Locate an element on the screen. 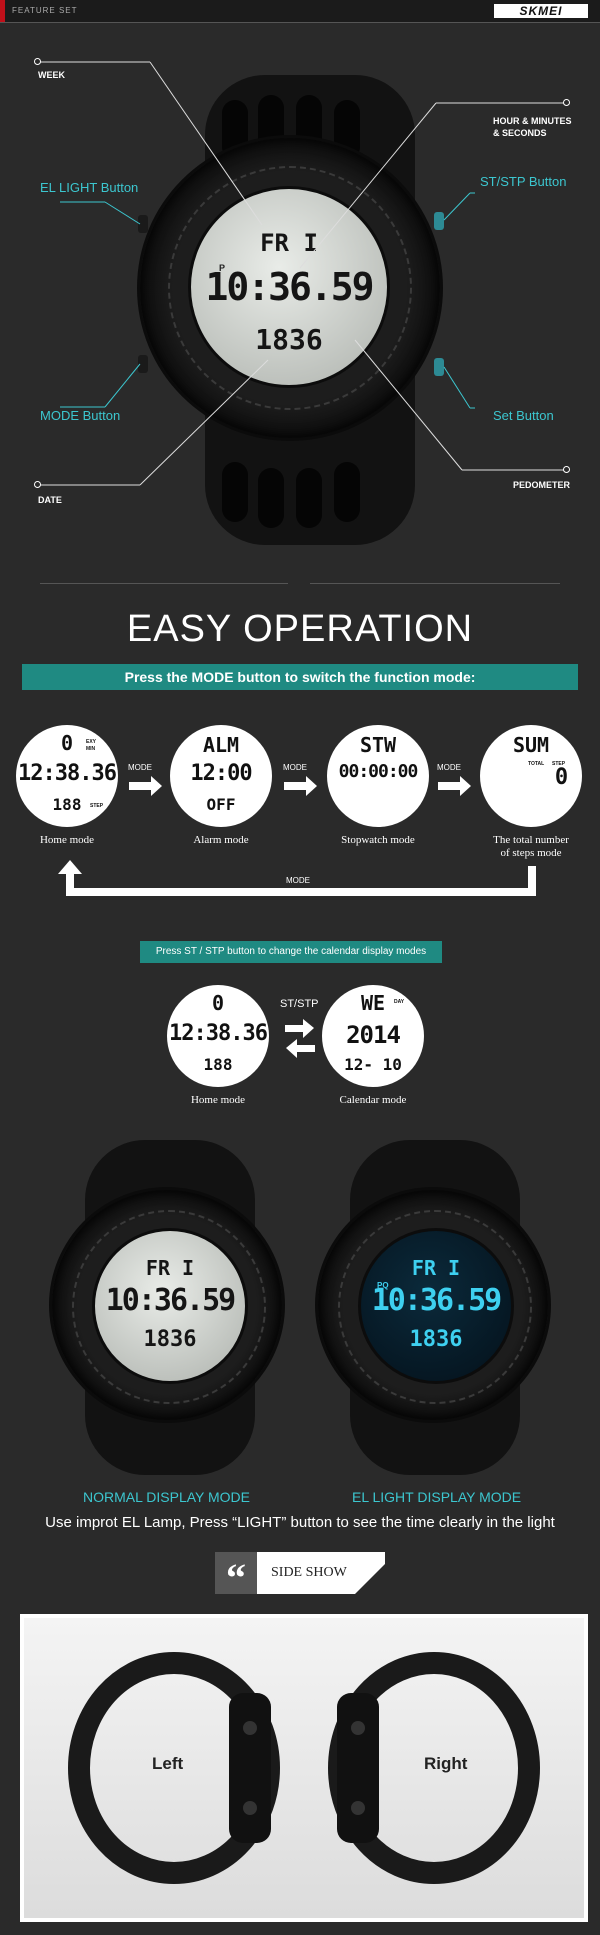 The height and width of the screenshot is (1935, 600). side-show-title: SIDE SHOW is located at coordinates (309, 1572).